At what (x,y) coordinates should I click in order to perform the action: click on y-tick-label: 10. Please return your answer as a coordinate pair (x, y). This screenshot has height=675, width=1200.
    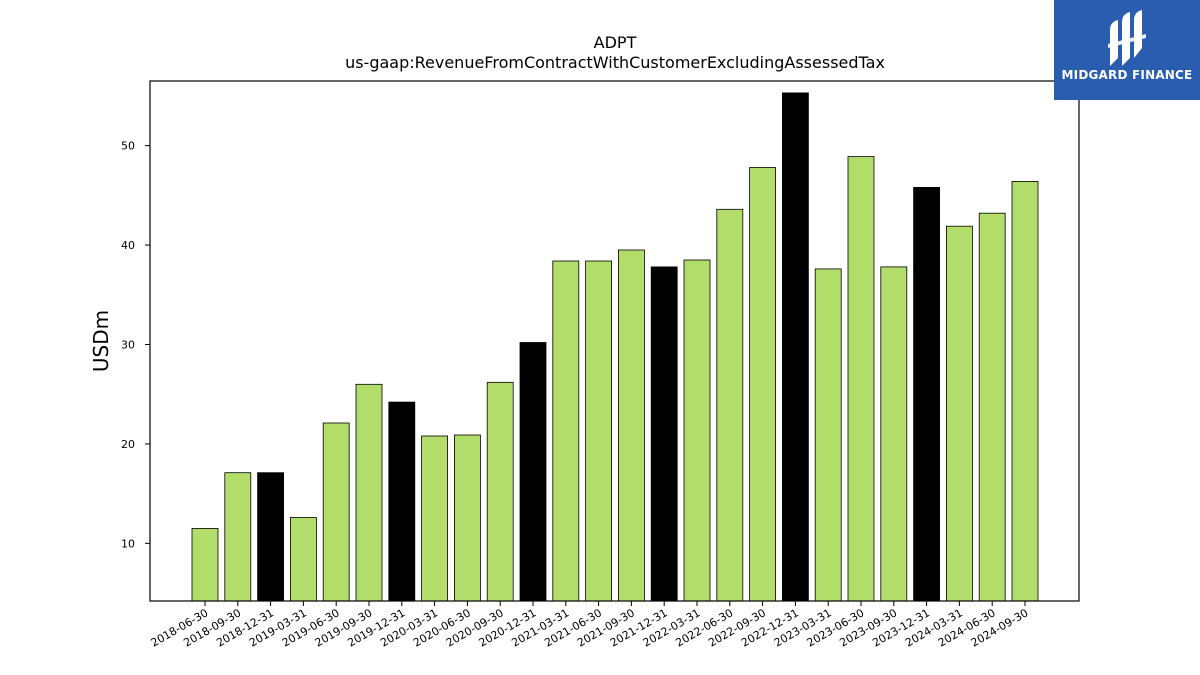
    Looking at the image, I should click on (128, 543).